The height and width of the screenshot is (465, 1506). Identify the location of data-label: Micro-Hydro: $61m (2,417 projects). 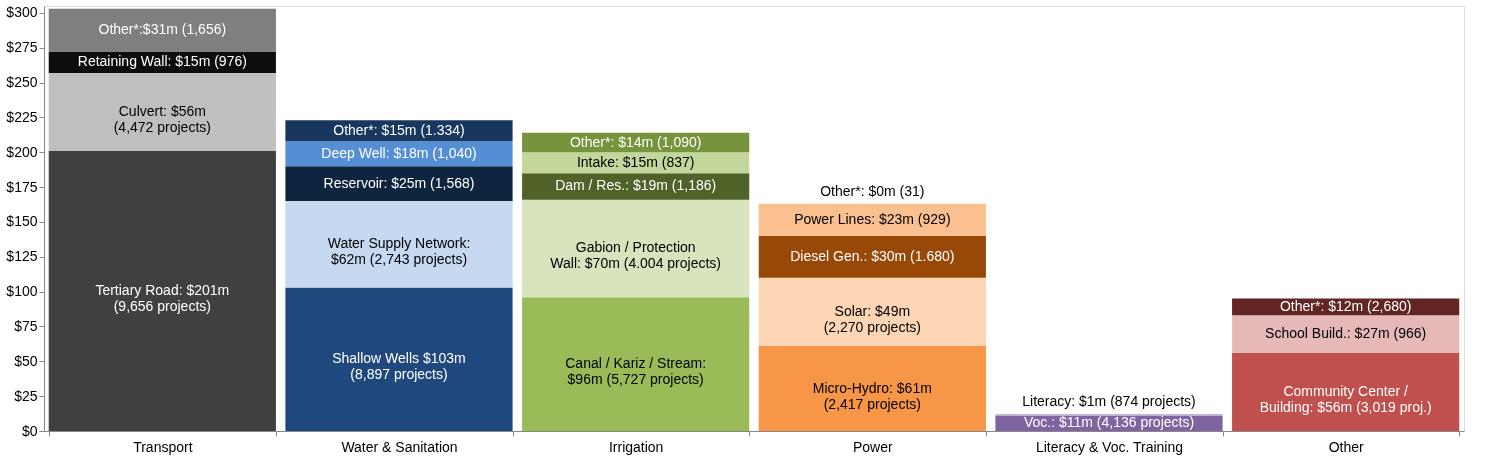
(872, 395).